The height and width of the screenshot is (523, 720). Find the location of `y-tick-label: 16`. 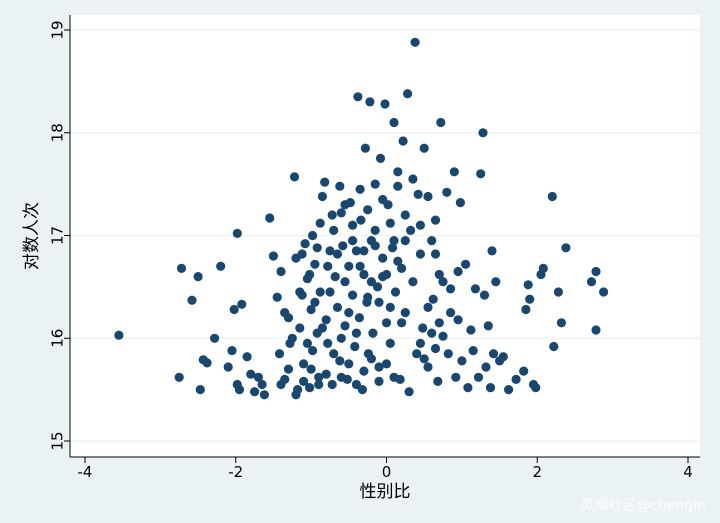

y-tick-label: 16 is located at coordinates (58, 338).